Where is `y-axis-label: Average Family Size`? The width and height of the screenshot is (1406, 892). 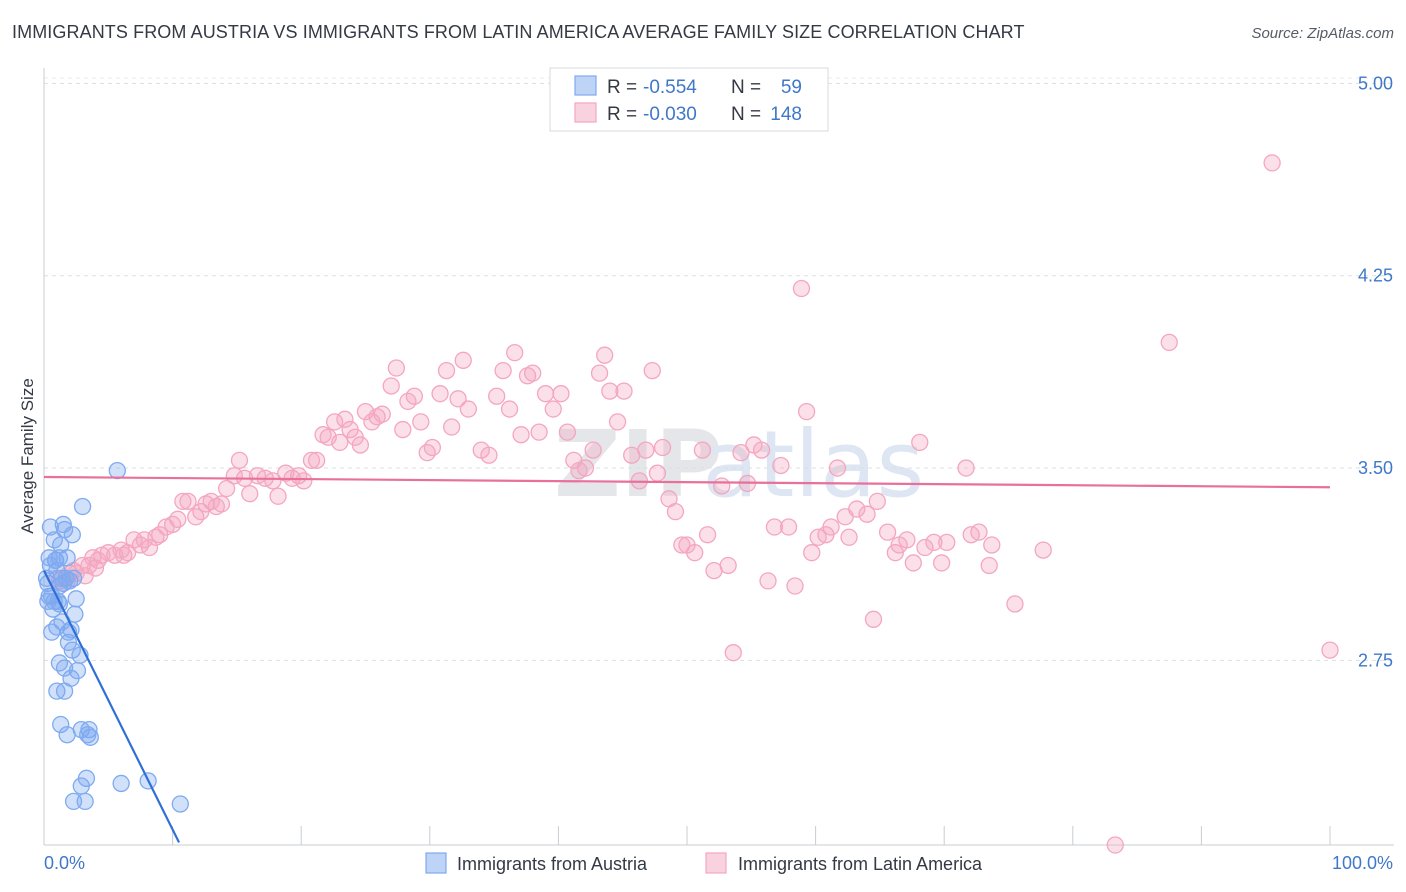 y-axis-label: Average Family Size is located at coordinates (27, 456).